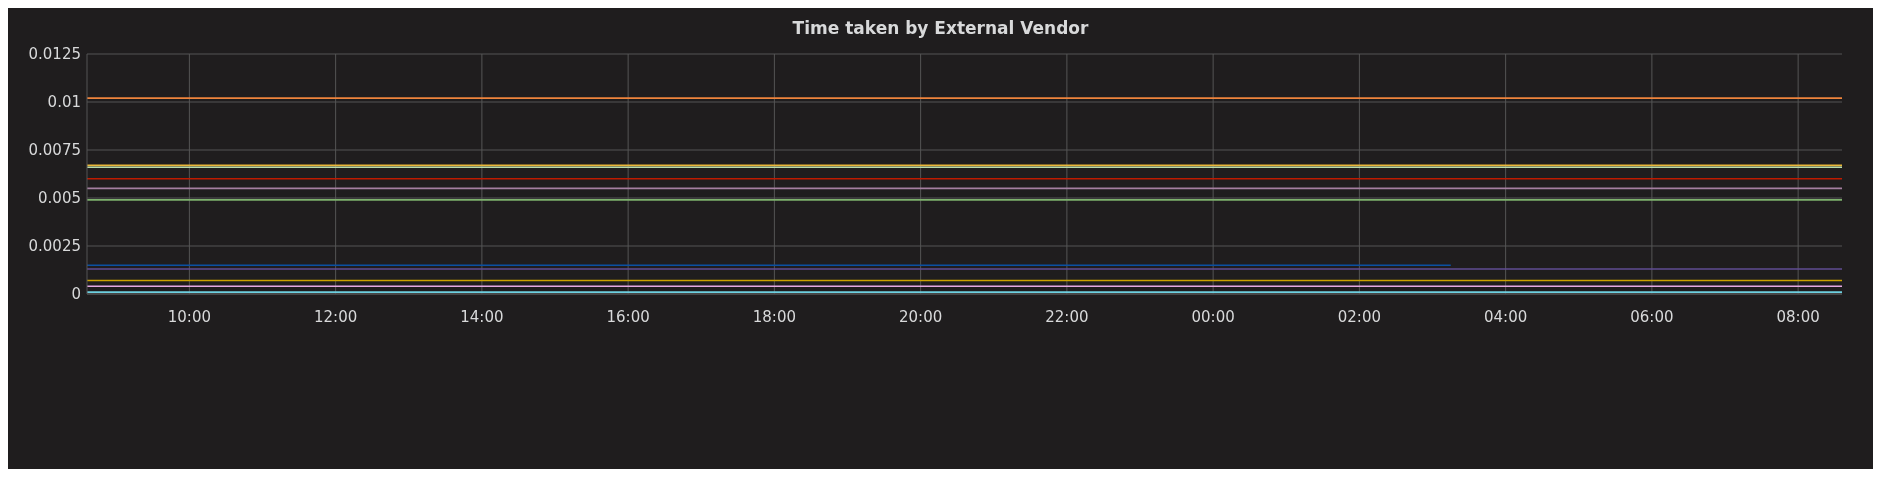 This screenshot has height=477, width=1881. What do you see at coordinates (54, 54) in the screenshot?
I see `y-tick-label: 0.0125` at bounding box center [54, 54].